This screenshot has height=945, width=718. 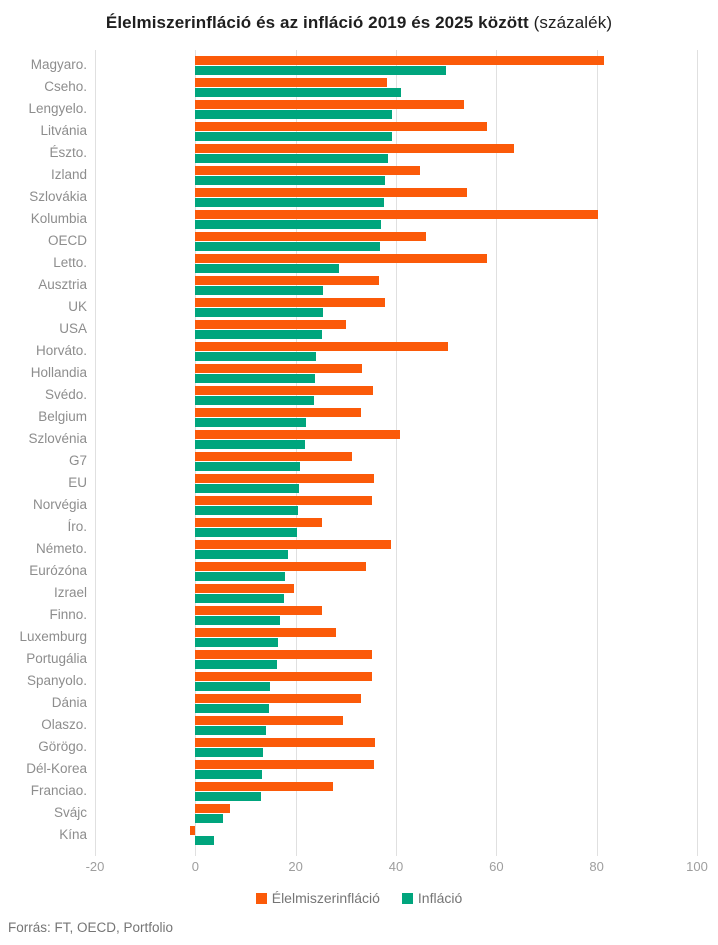 What do you see at coordinates (69, 702) in the screenshot?
I see `category-label: Dánia` at bounding box center [69, 702].